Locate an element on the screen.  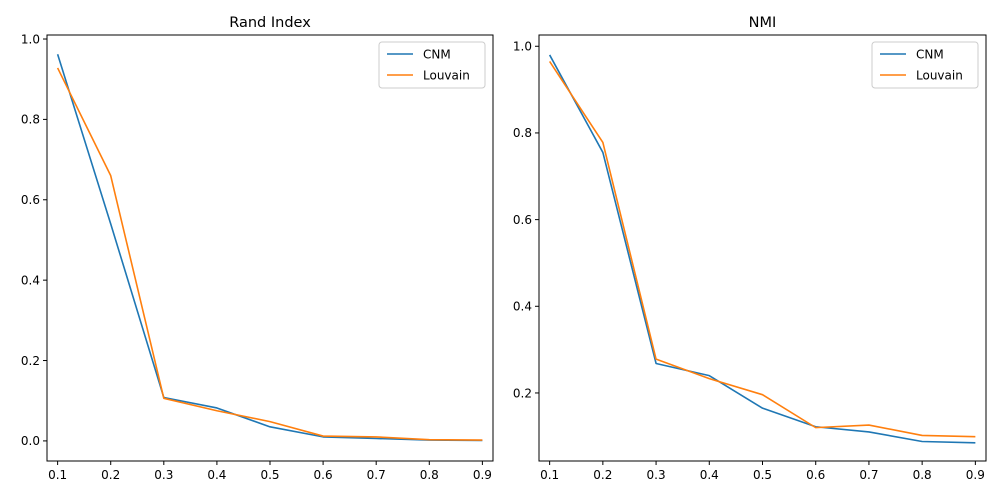
nmi-x-tick-label: 0.7 is located at coordinates (868, 475).